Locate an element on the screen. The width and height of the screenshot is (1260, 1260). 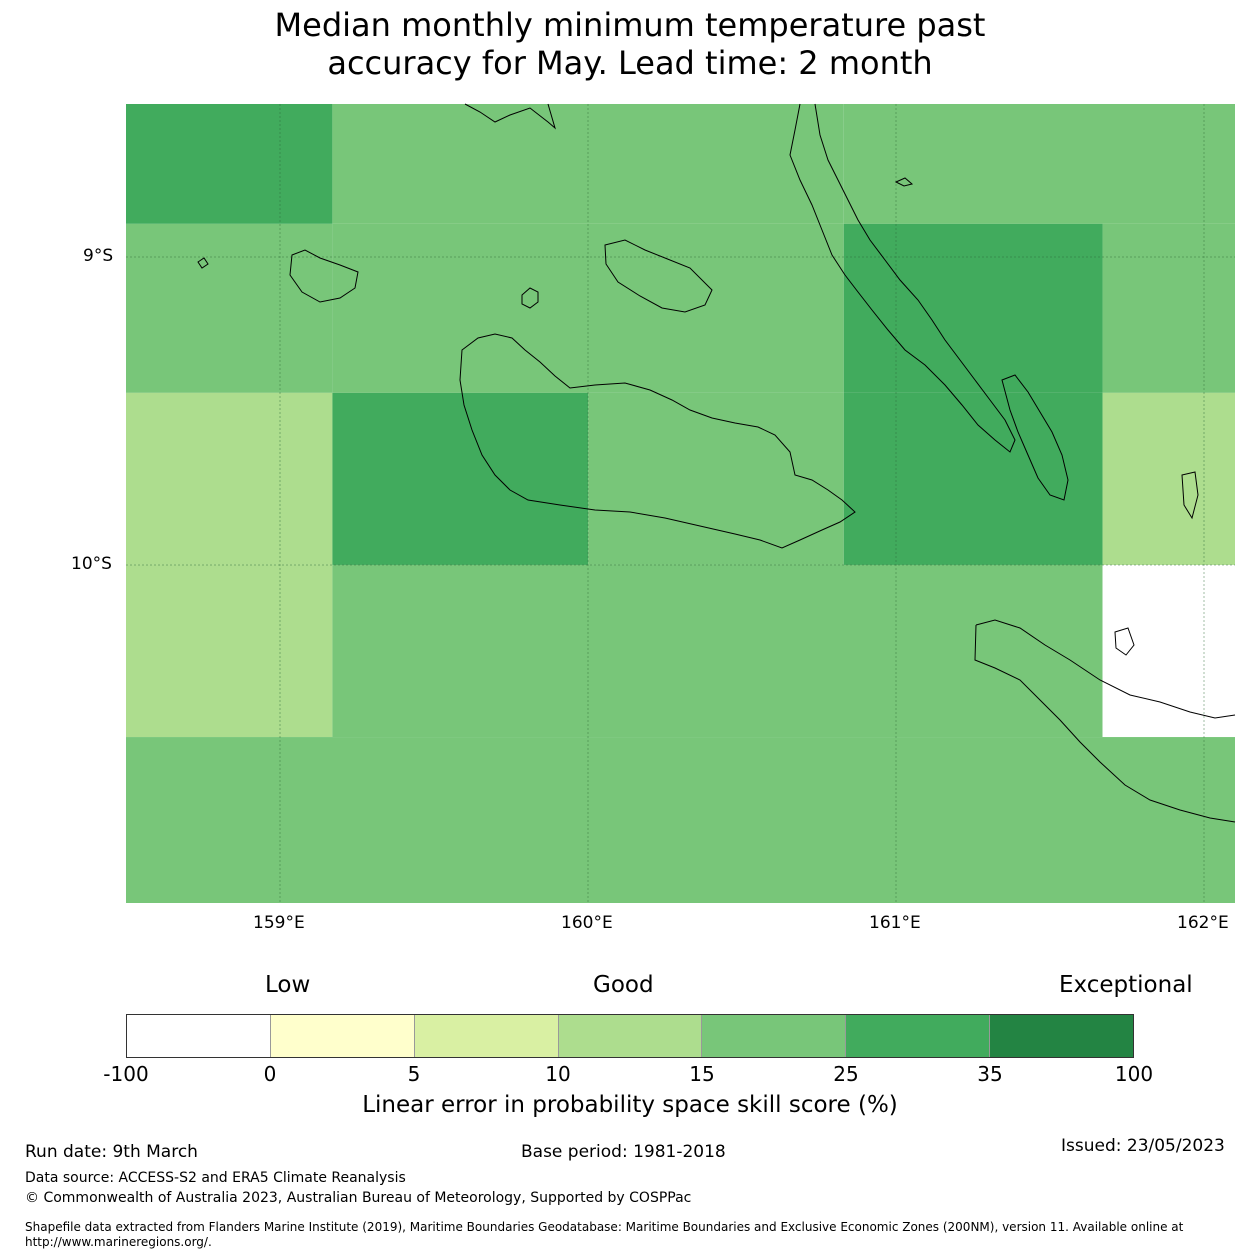
coastline-florida-islands is located at coordinates (658, 276).